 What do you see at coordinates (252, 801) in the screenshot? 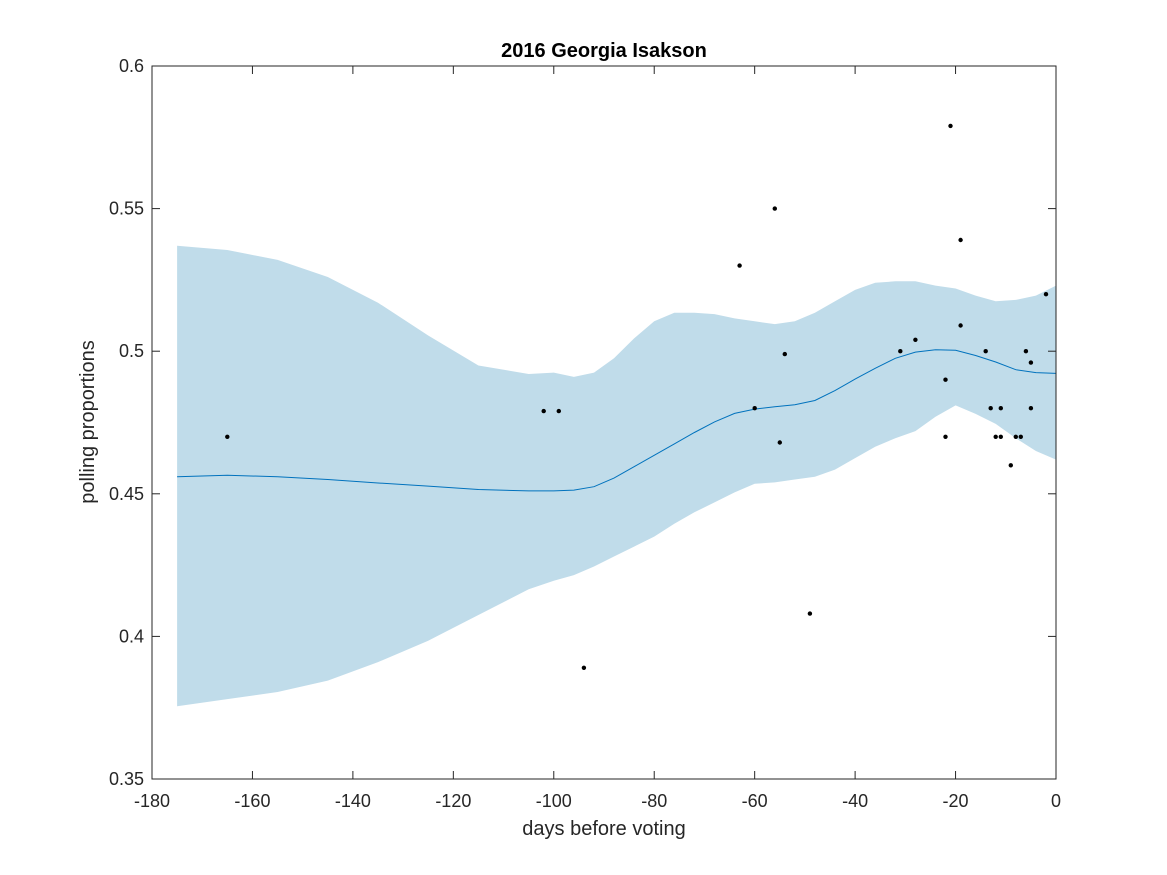
I see `x-tick-label: -160` at bounding box center [252, 801].